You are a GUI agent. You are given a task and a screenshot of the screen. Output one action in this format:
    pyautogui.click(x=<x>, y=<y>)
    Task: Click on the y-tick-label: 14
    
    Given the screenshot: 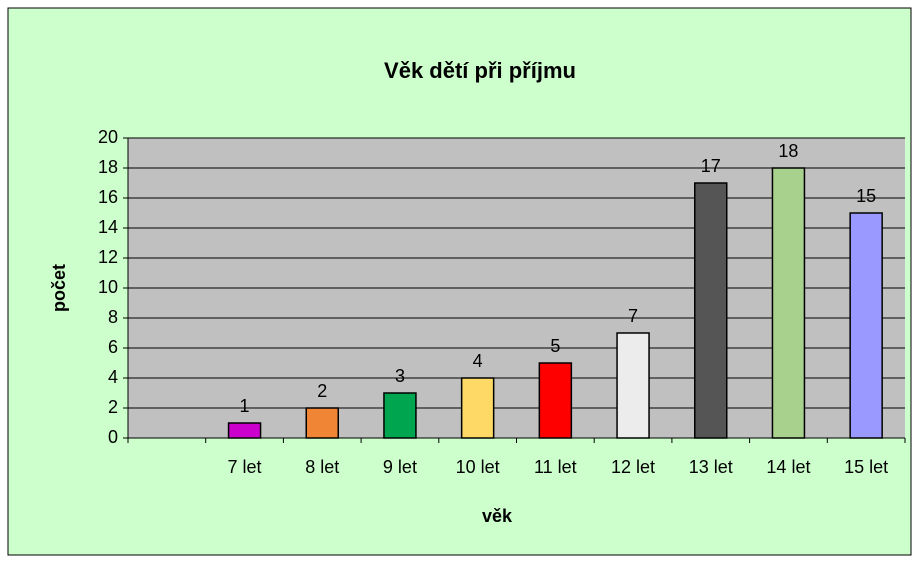 What is the action you would take?
    pyautogui.click(x=108, y=227)
    